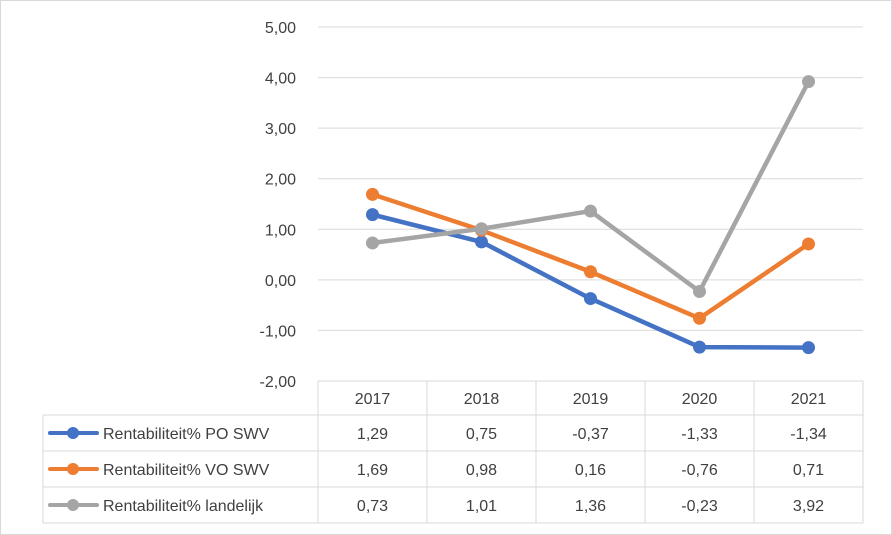 The image size is (892, 535). Describe the element at coordinates (280, 28) in the screenshot. I see `y-tick-label: 5,00` at that location.